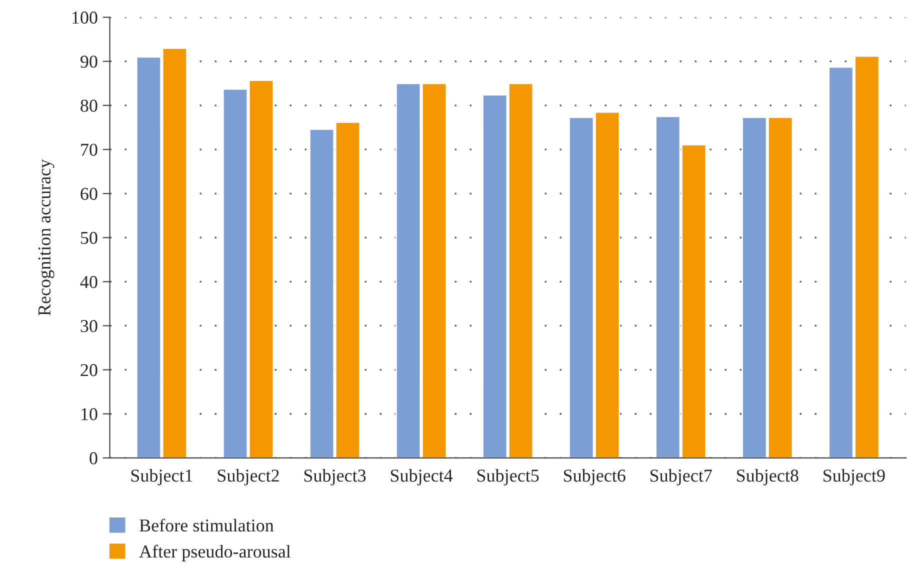 The width and height of the screenshot is (915, 576). What do you see at coordinates (854, 477) in the screenshot?
I see `x-tick-label: Subject9` at bounding box center [854, 477].